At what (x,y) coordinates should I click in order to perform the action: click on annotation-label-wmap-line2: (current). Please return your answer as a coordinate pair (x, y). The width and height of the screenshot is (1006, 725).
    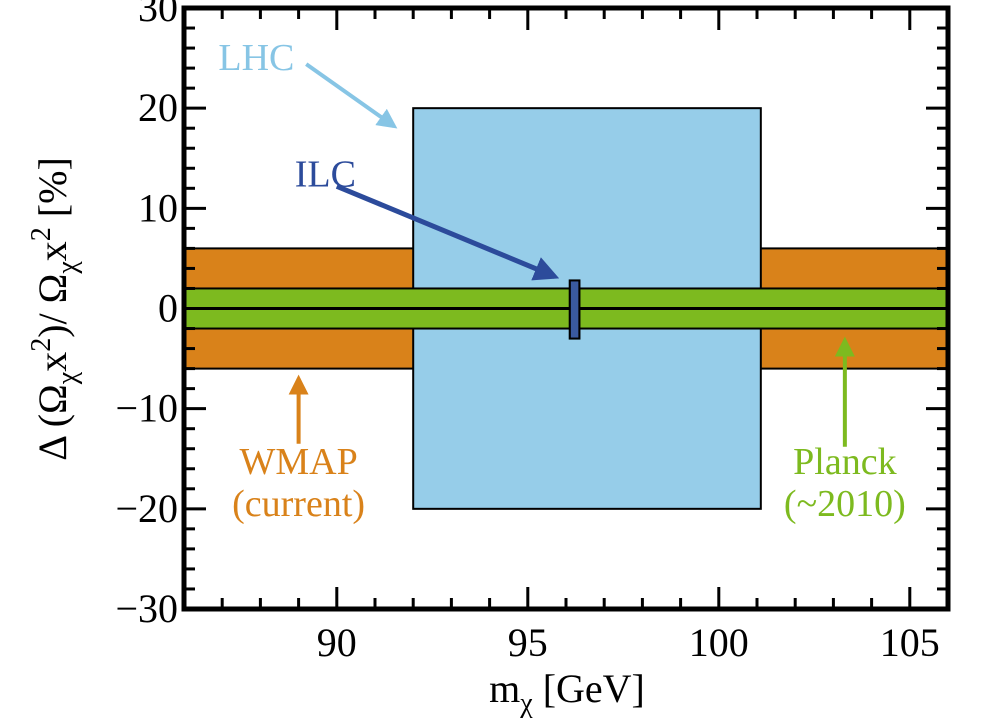
    Looking at the image, I should click on (298, 504).